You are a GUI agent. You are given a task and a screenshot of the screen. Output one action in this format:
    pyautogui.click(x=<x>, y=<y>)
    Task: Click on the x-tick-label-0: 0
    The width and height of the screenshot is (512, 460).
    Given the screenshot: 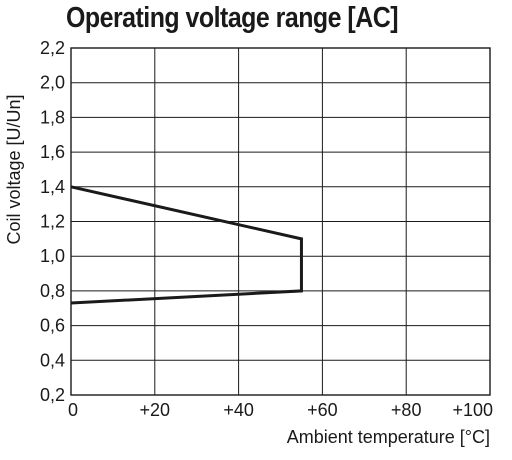 What is the action you would take?
    pyautogui.click(x=73, y=410)
    